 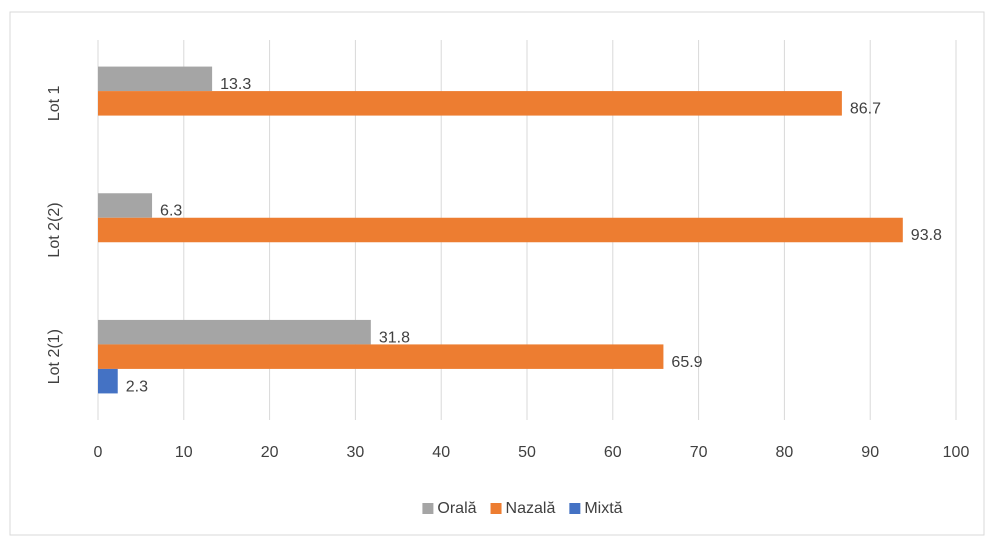 I want to click on x-tick-label: 50, so click(x=527, y=452).